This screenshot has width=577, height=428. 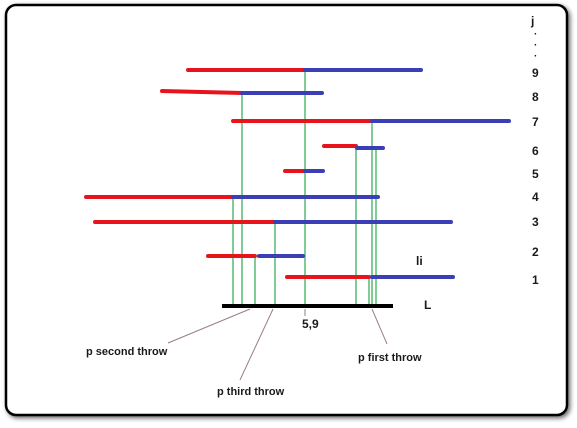 I want to click on label-li: li, so click(x=419, y=261).